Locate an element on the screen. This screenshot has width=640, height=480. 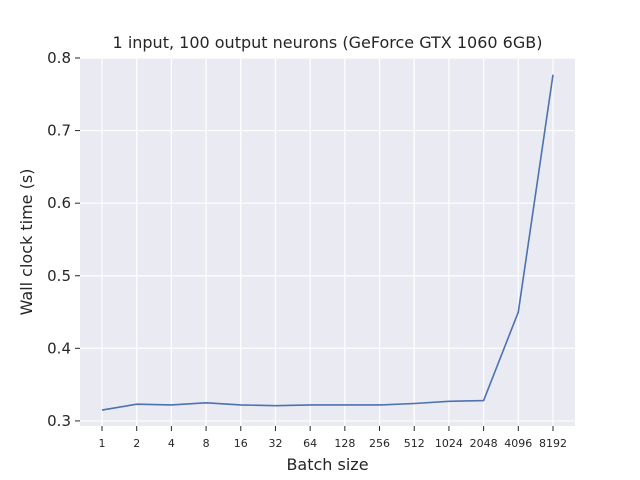
x-tick-label: 64 is located at coordinates (310, 443).